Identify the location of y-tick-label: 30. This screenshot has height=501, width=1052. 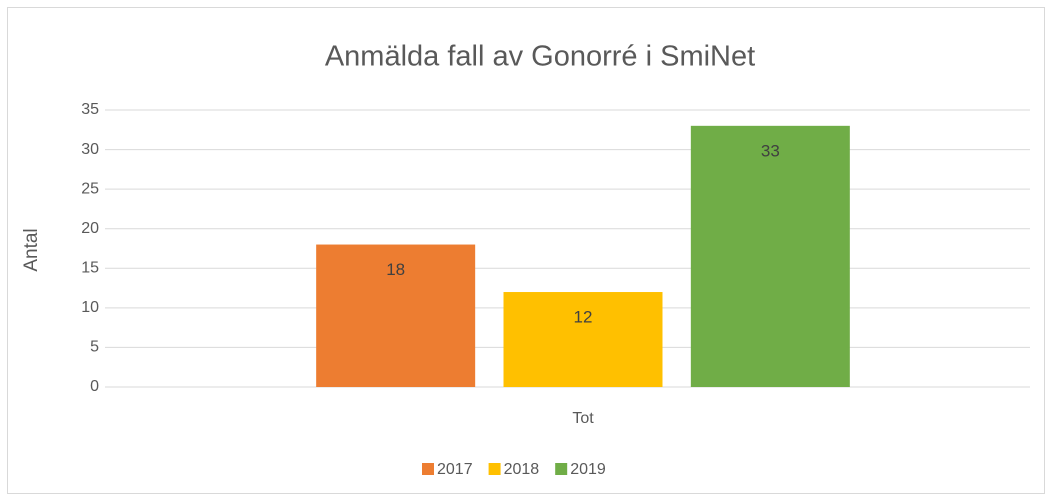
(90, 149).